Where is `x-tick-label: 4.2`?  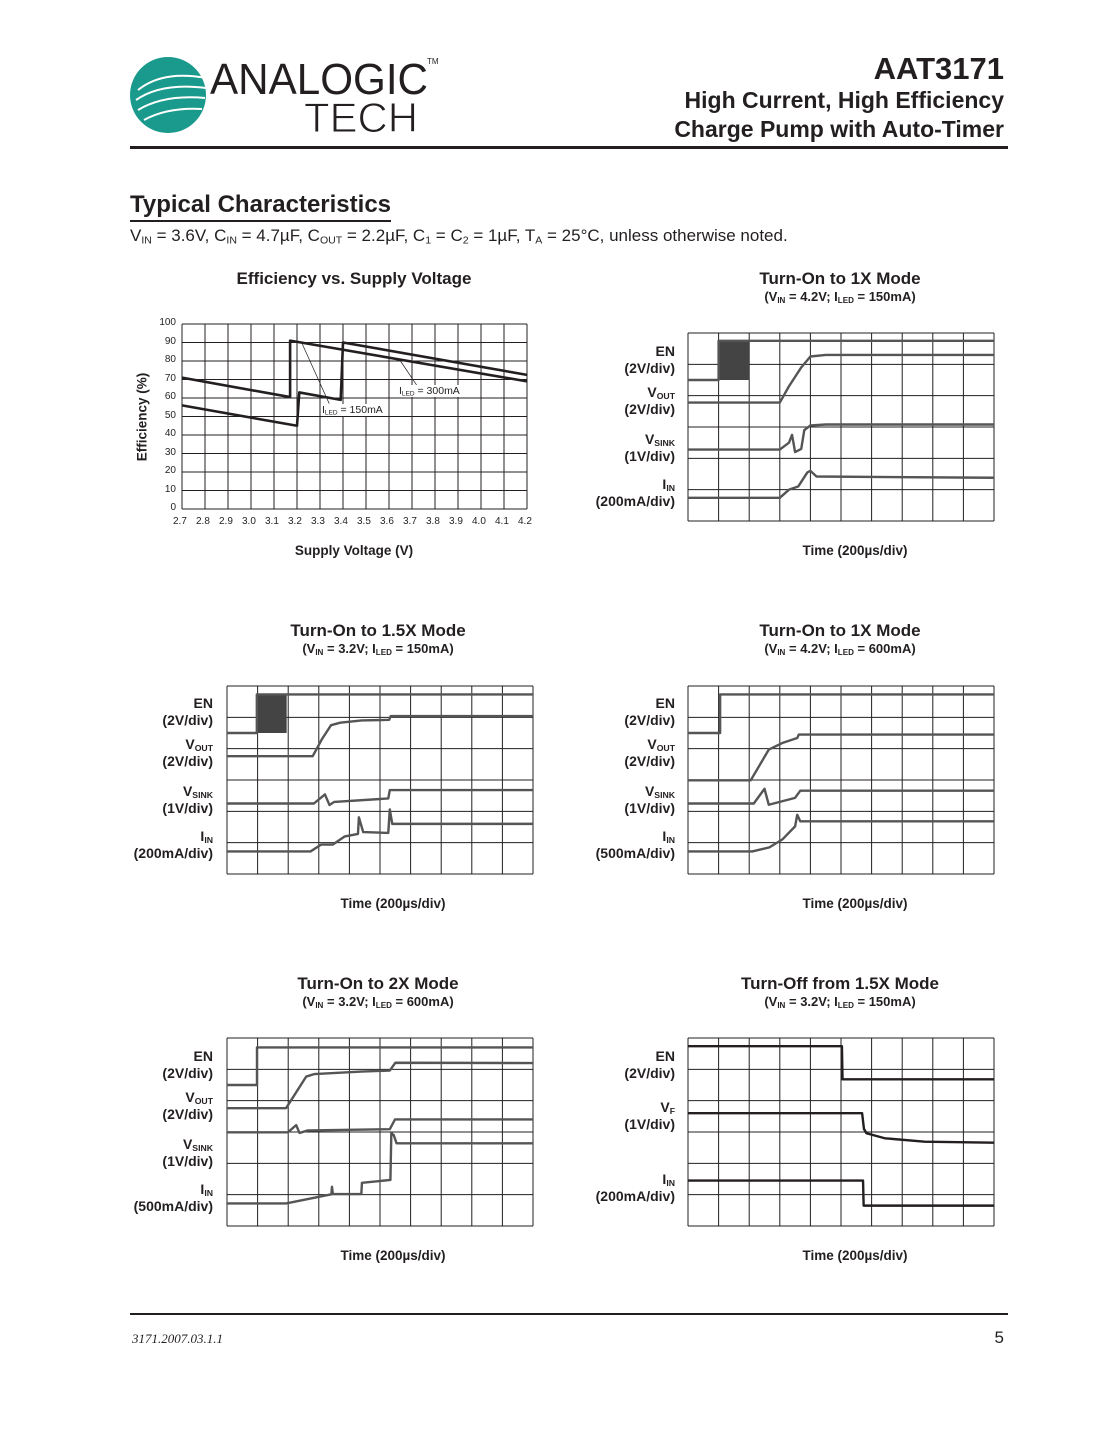 x-tick-label: 4.2 is located at coordinates (525, 521).